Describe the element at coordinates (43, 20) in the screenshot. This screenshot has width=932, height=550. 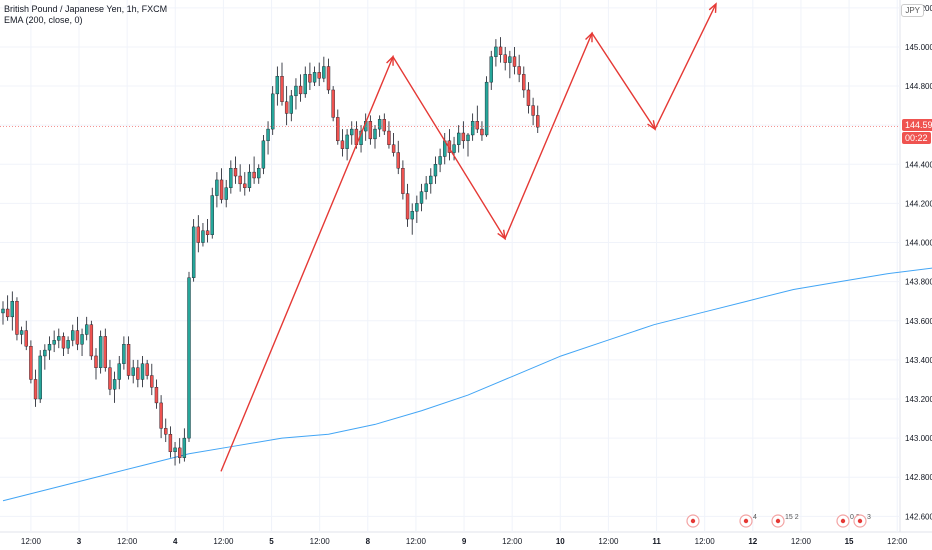
I see `indicator-label: EMA (200, close, 0)` at that location.